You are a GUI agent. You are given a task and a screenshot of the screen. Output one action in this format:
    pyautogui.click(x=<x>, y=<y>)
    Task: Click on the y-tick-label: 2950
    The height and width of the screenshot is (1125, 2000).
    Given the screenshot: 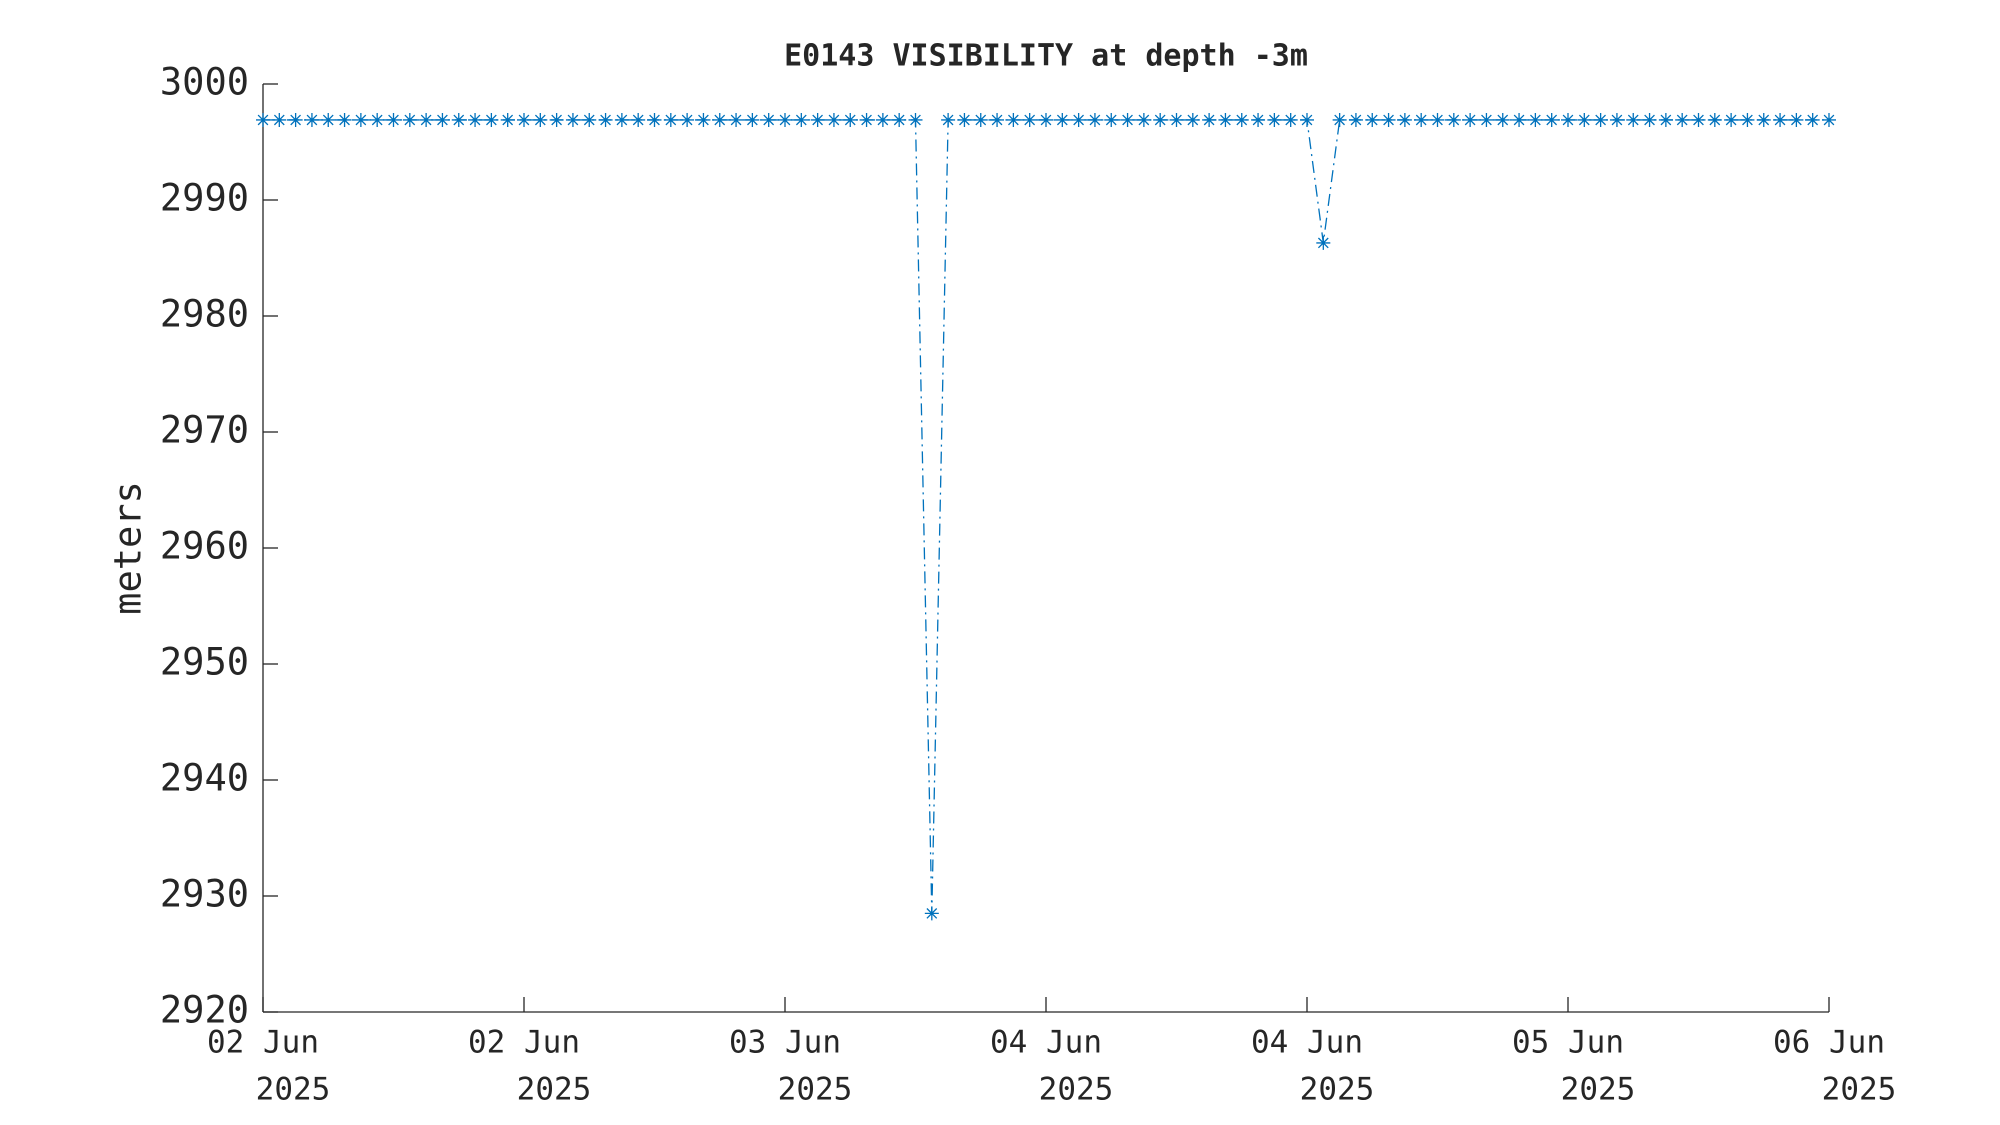 What is the action you would take?
    pyautogui.click(x=204, y=662)
    